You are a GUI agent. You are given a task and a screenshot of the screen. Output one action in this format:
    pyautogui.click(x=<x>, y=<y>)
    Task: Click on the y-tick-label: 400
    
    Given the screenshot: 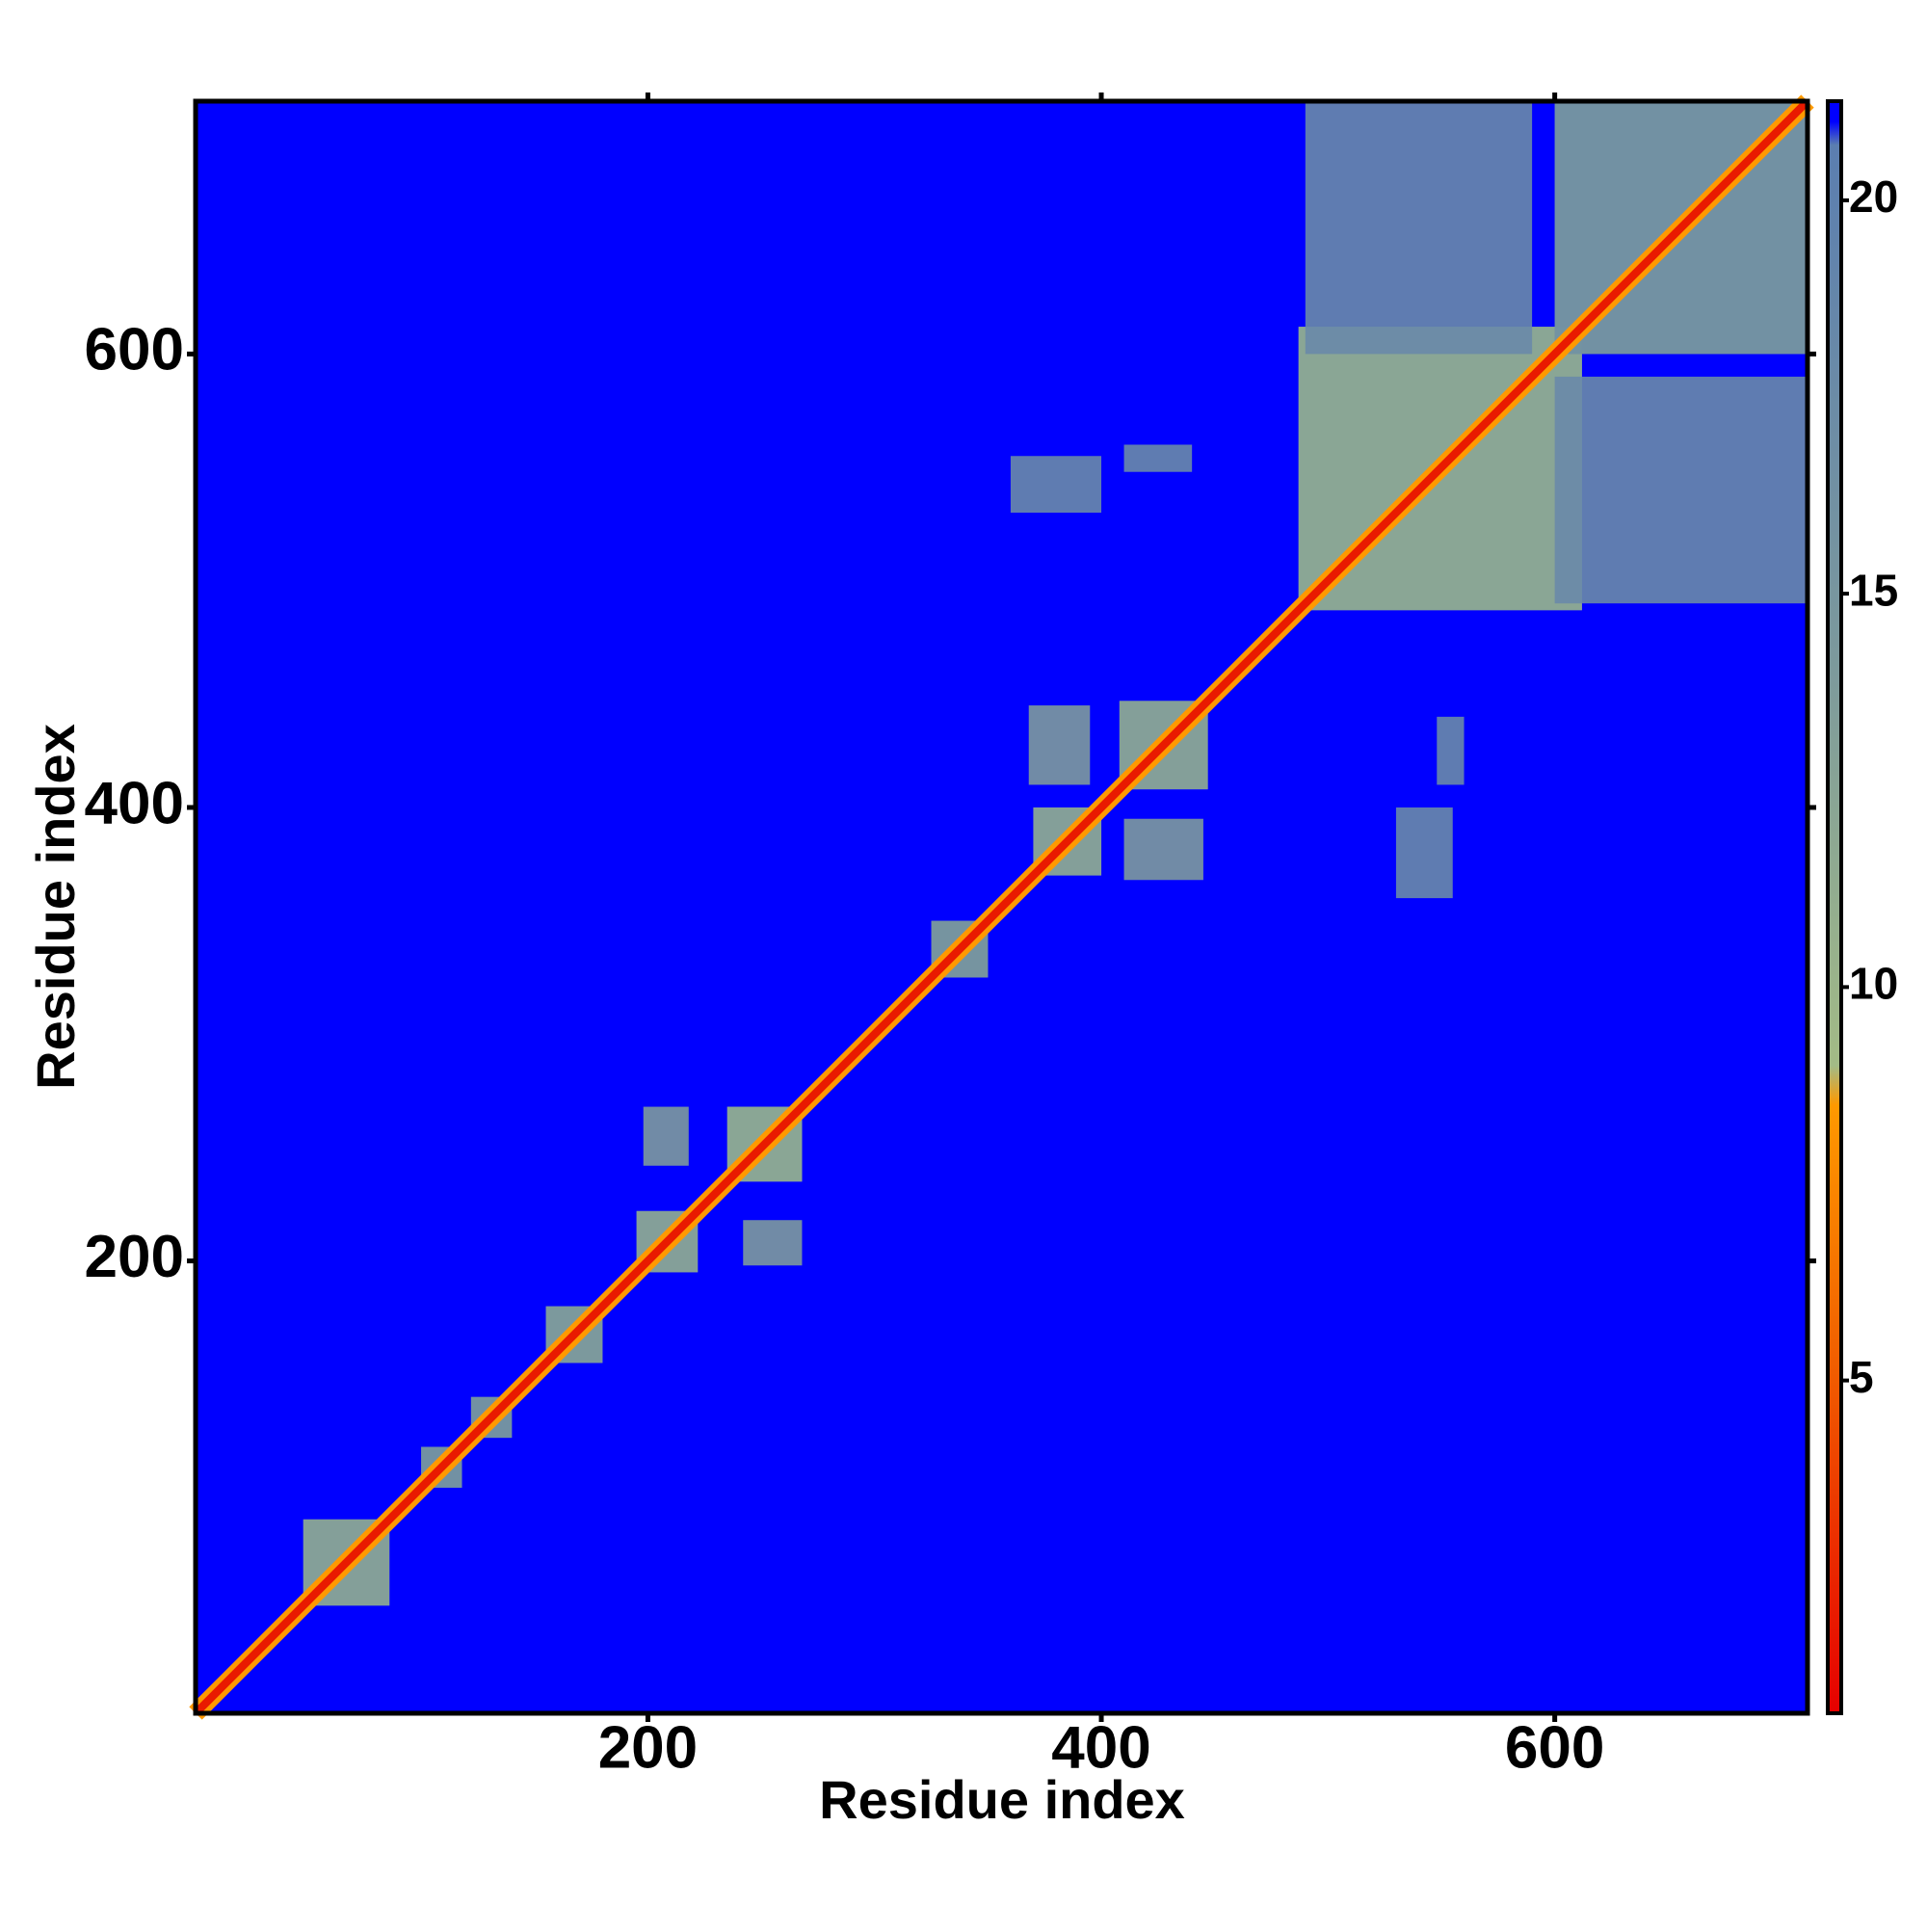 What is the action you would take?
    pyautogui.click(x=134, y=803)
    